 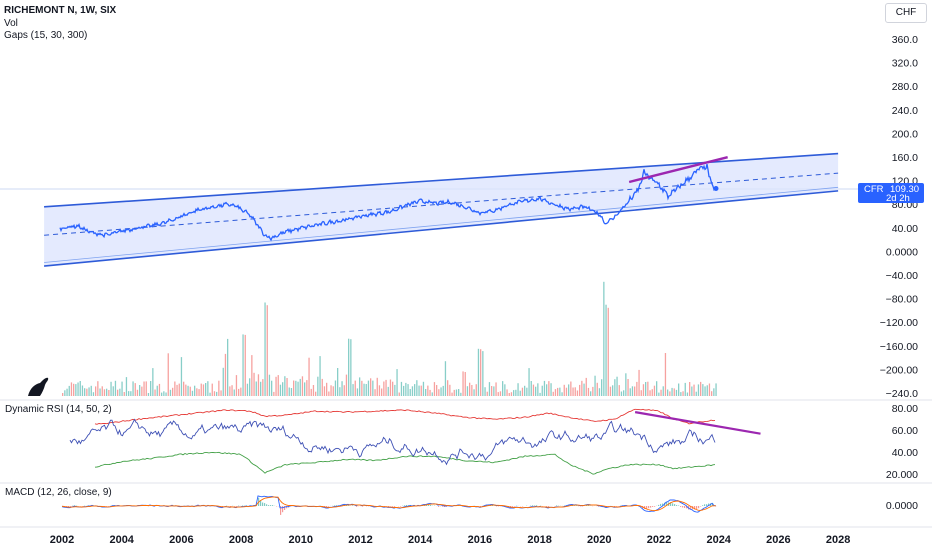 I want to click on currency-button: CHF, so click(x=906, y=13).